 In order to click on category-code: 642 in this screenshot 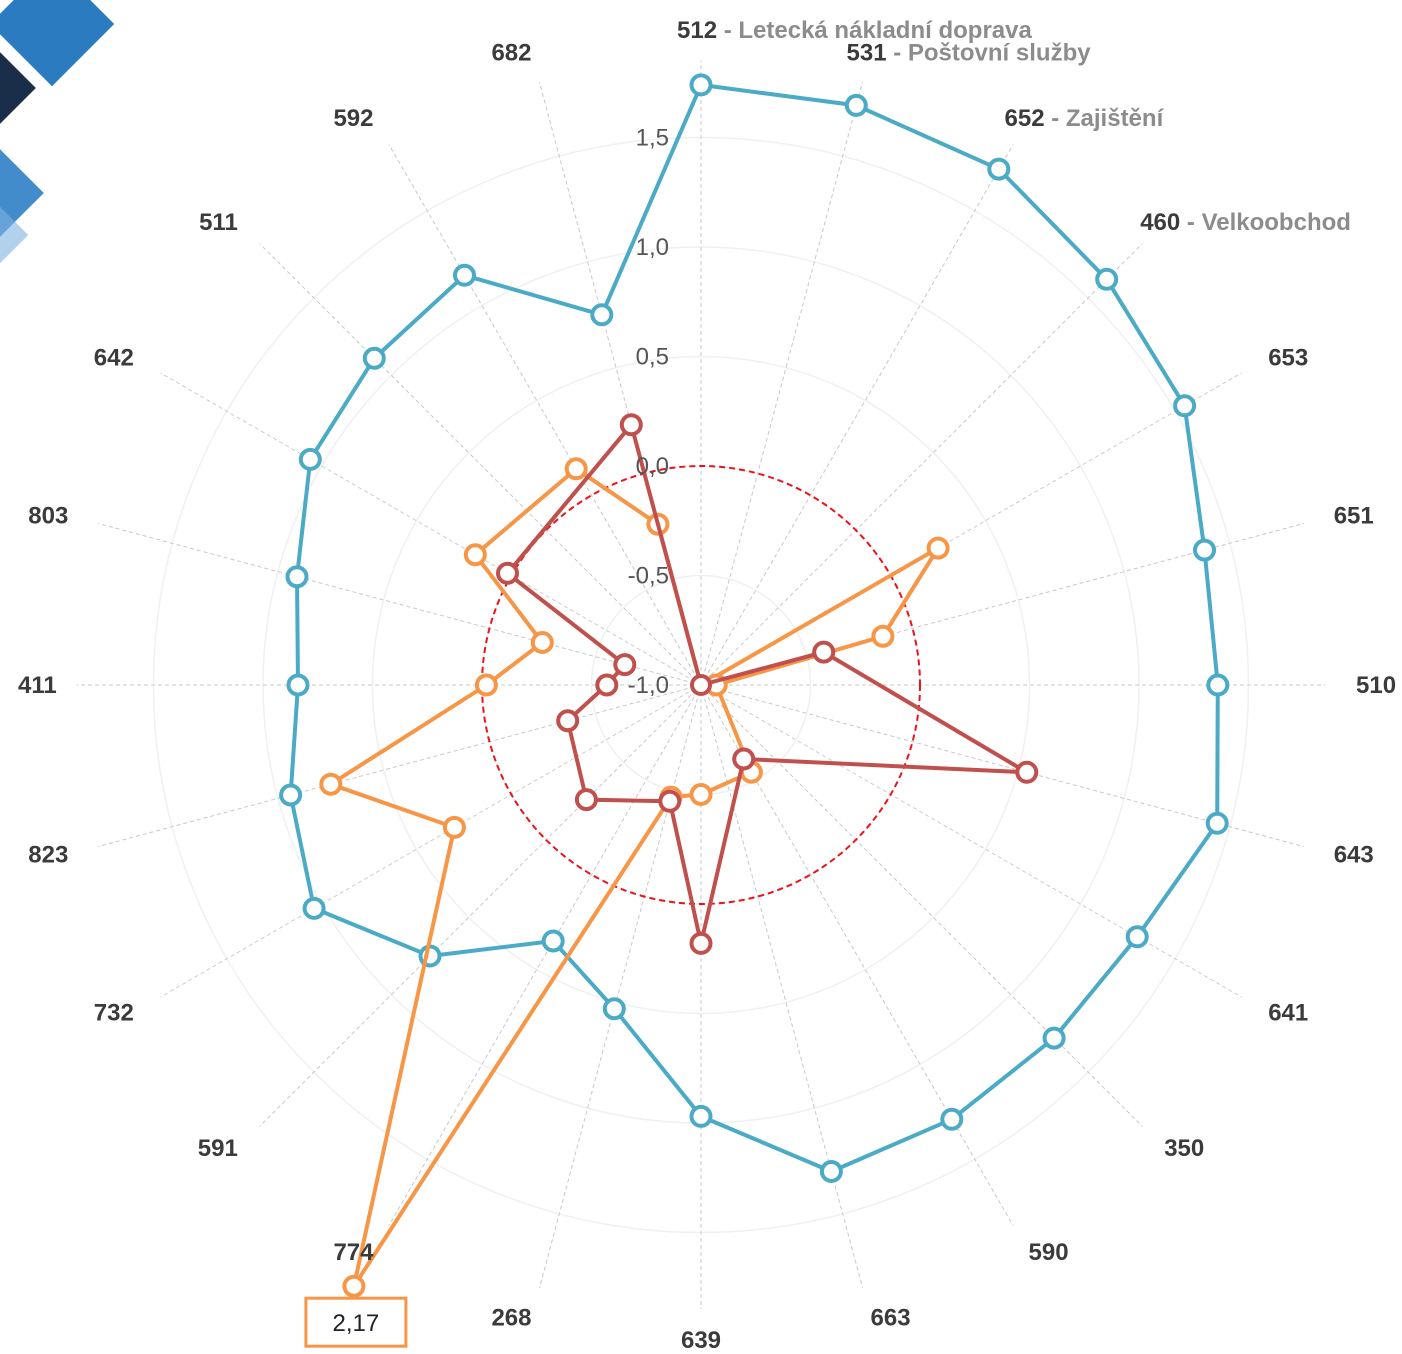, I will do `click(114, 358)`.